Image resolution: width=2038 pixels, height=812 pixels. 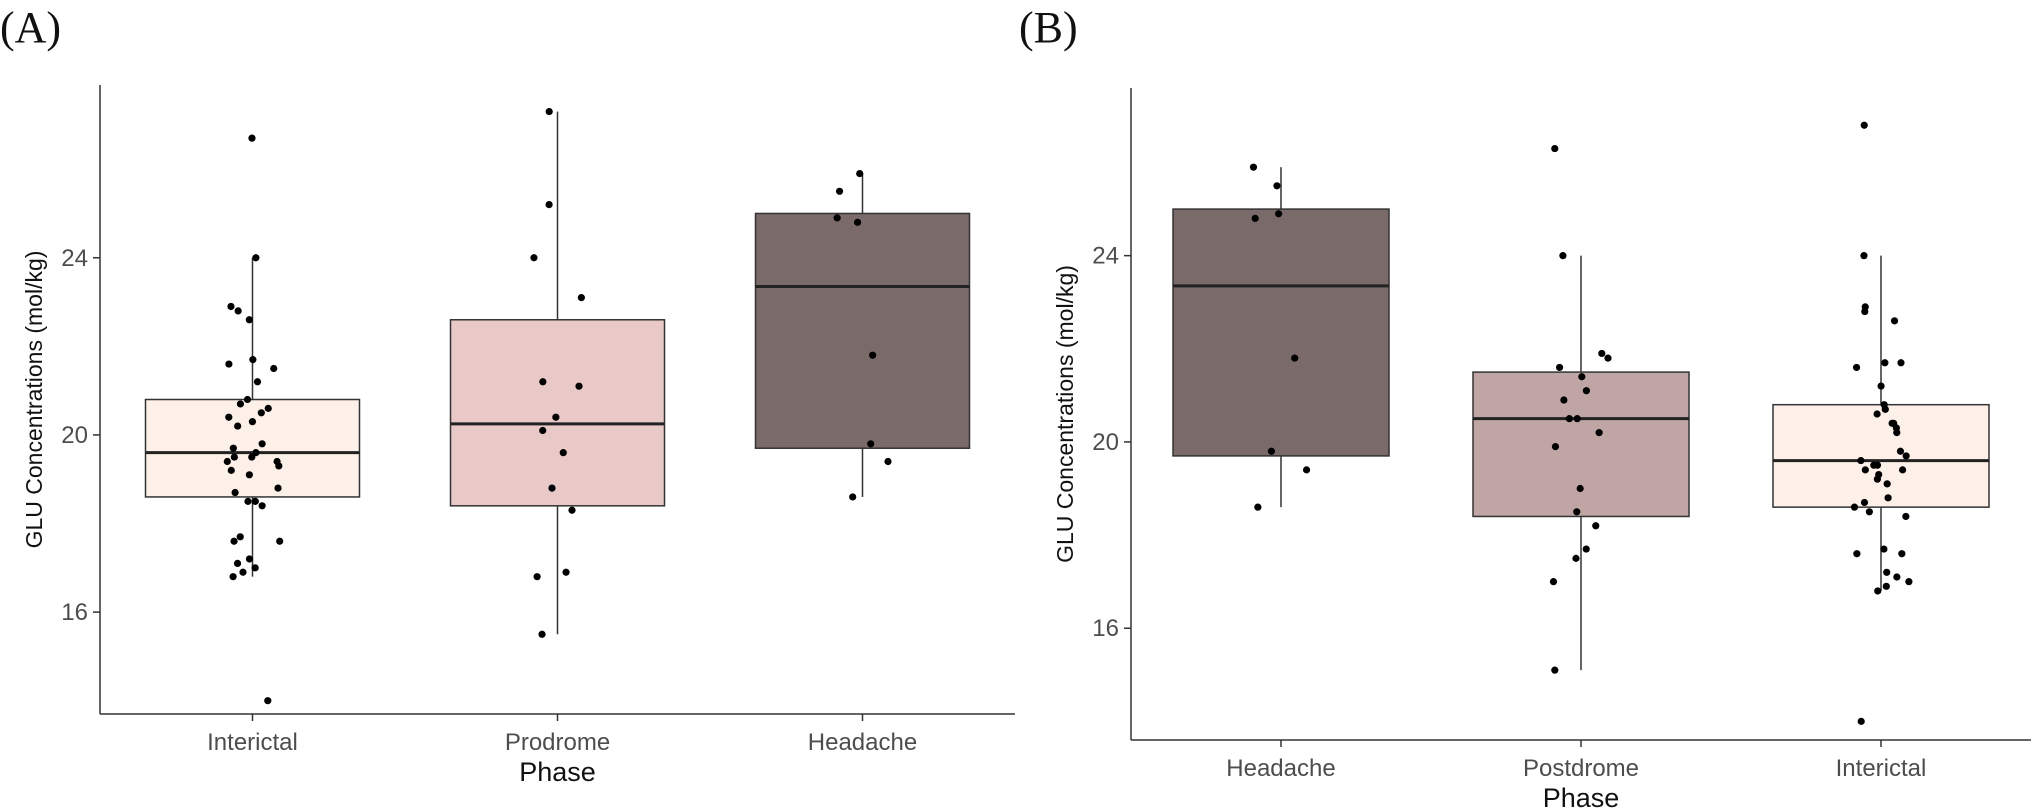 What do you see at coordinates (74, 612) in the screenshot?
I see `y-tick-label: 16` at bounding box center [74, 612].